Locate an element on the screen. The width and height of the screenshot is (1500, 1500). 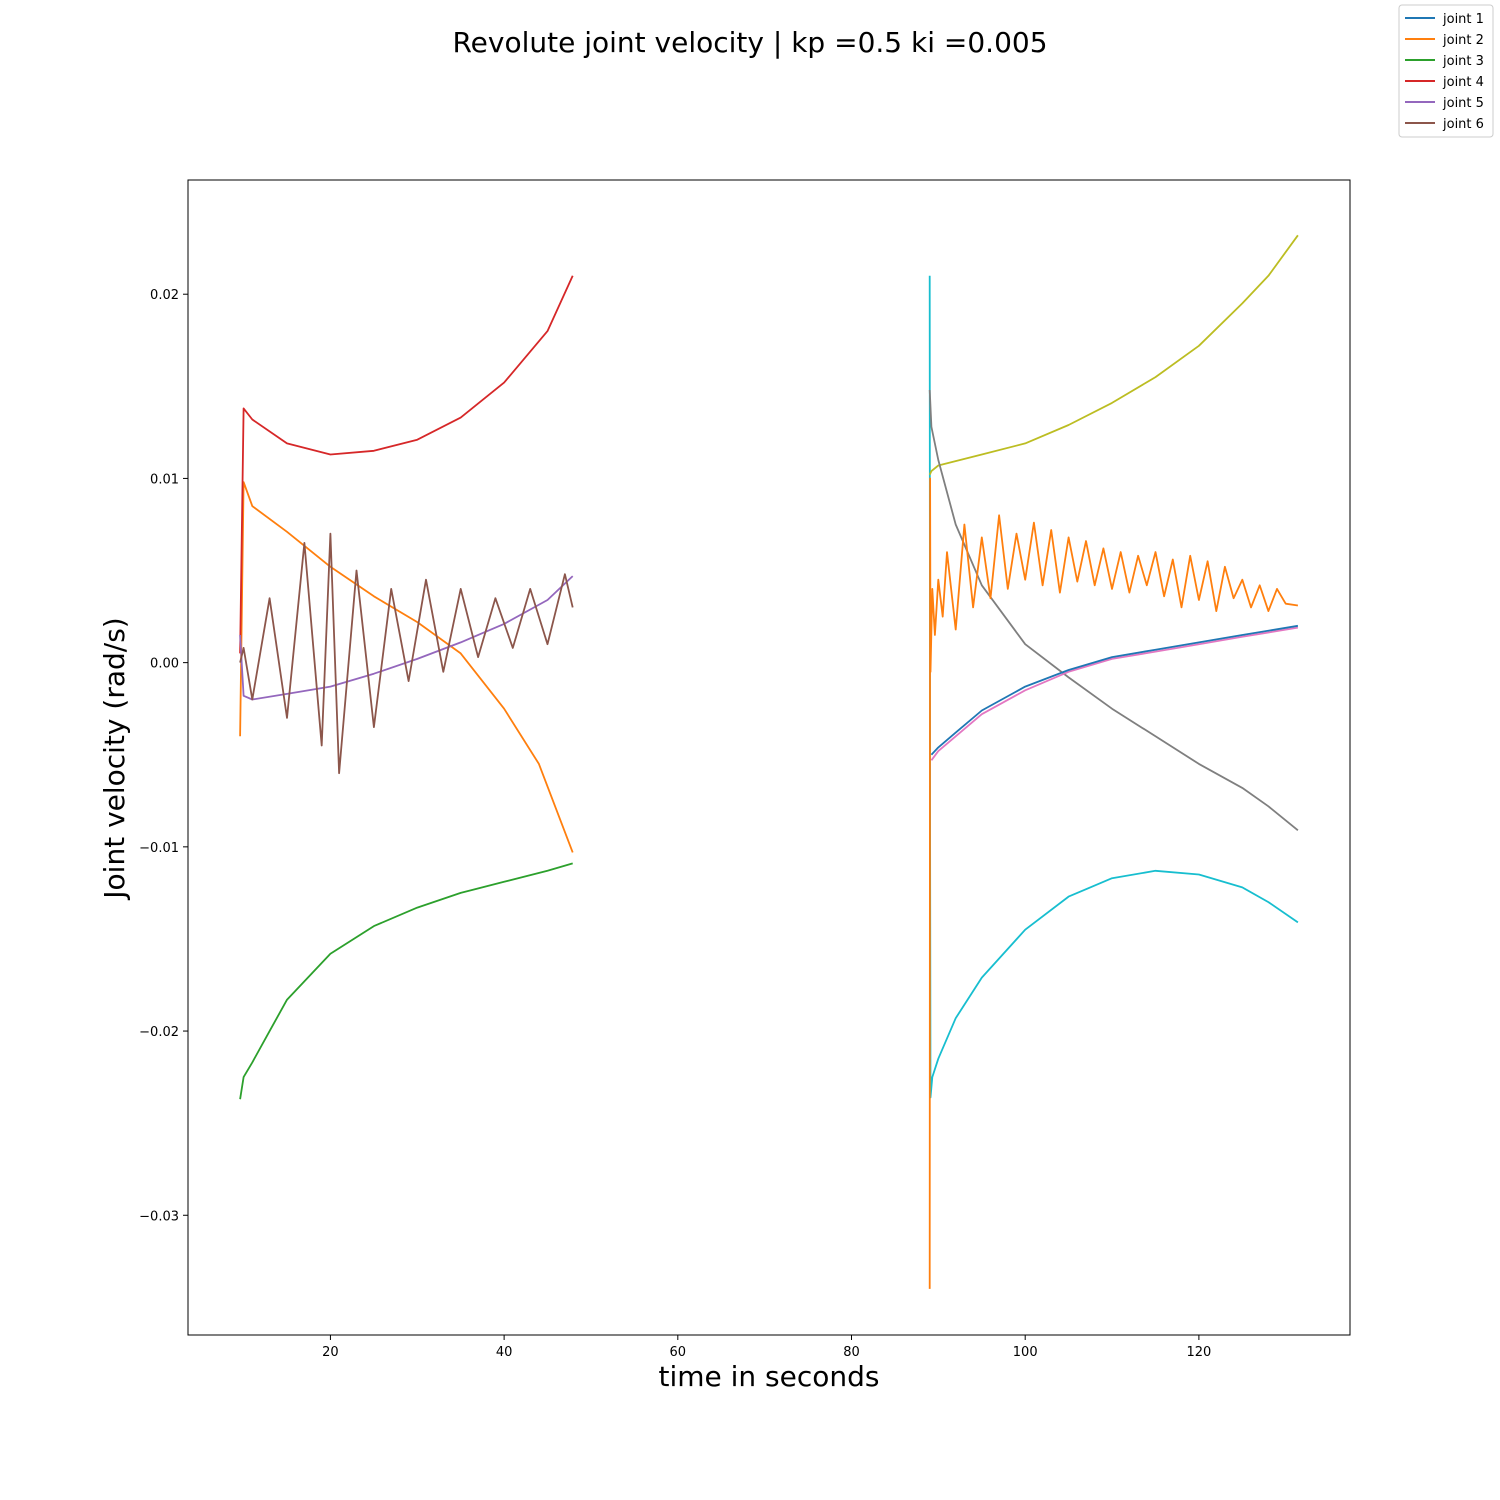
legend-label: joint 5 is located at coordinates (1463, 103).